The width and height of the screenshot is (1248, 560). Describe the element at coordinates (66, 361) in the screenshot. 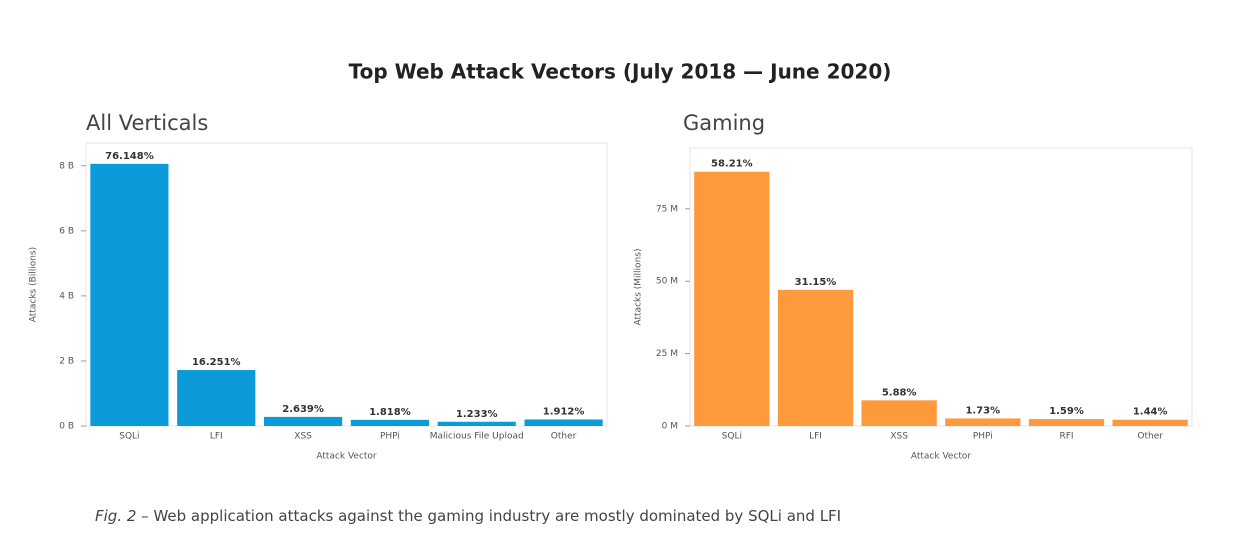

I see `y-tick-label: 2 B` at that location.